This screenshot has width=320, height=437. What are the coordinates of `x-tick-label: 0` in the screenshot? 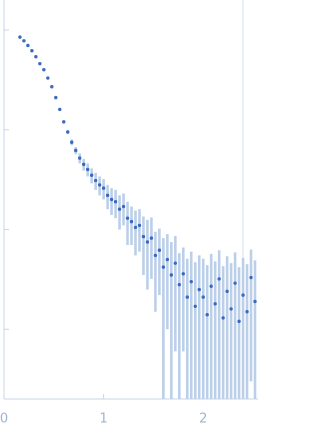 It's located at (4, 419).